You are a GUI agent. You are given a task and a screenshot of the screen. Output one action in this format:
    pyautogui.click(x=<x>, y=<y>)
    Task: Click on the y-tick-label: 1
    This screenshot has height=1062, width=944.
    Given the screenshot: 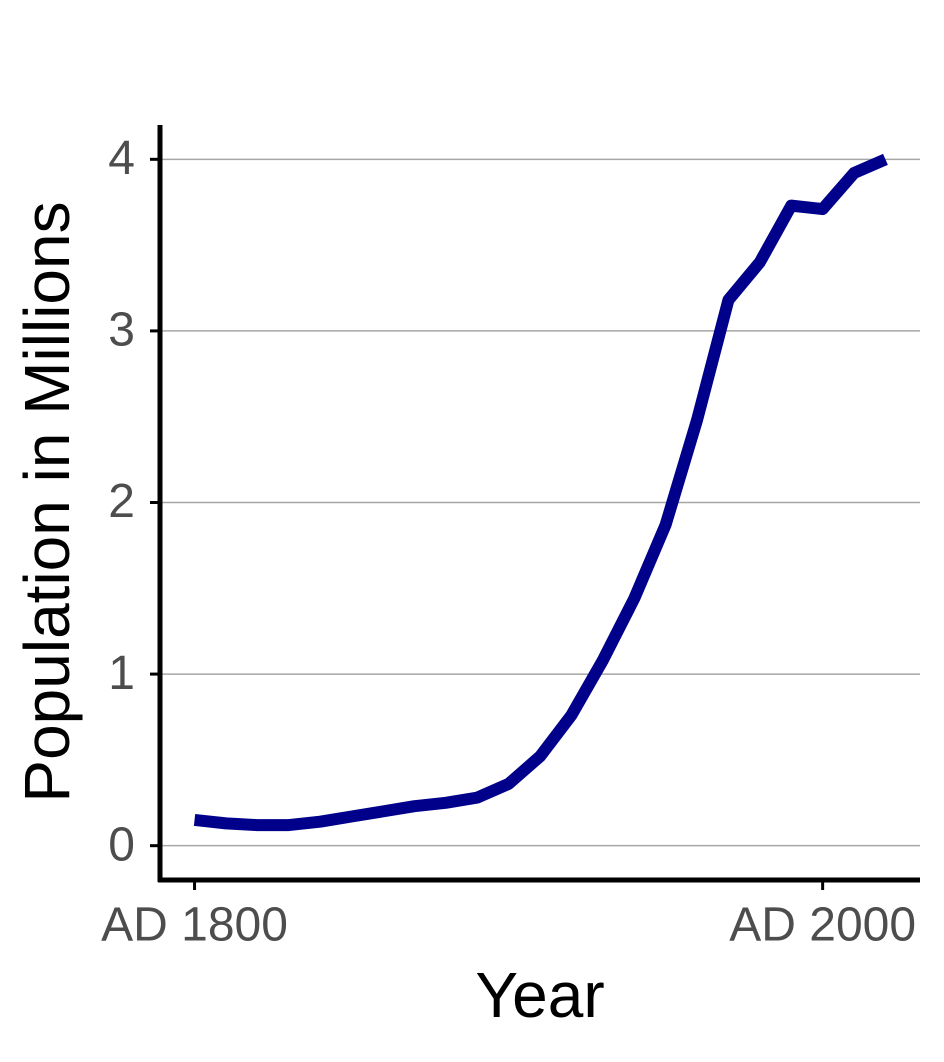 What is the action you would take?
    pyautogui.click(x=121, y=673)
    